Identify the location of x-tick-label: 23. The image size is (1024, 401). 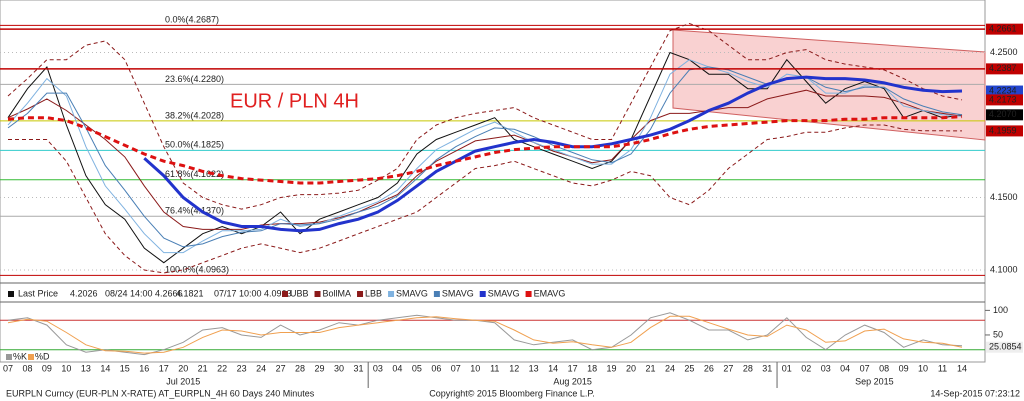
(242, 368).